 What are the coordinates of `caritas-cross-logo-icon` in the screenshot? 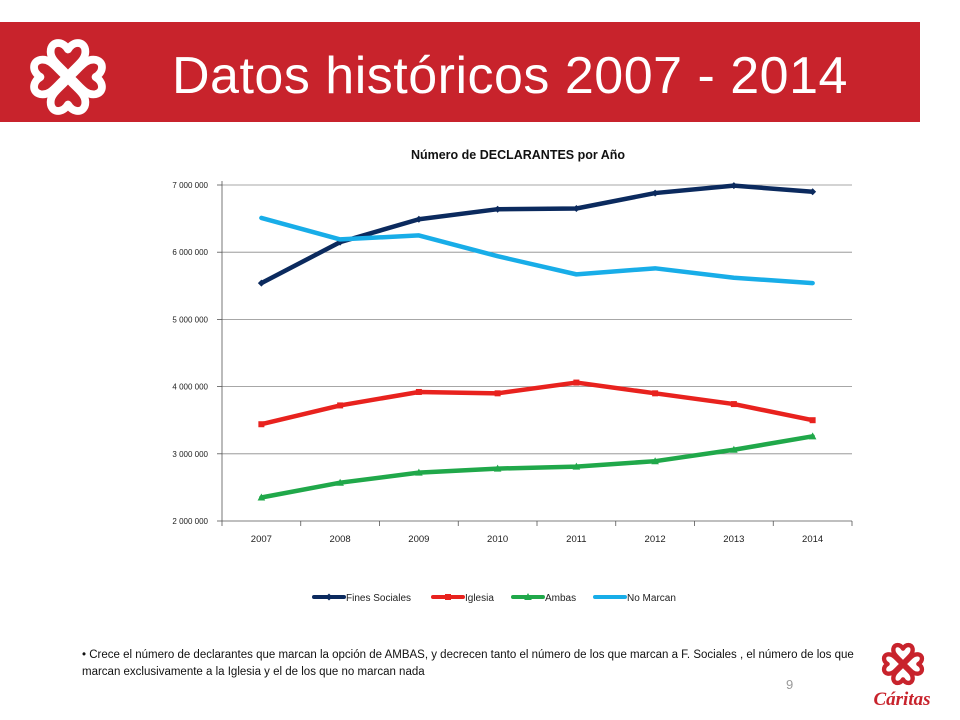 It's located at (68, 77).